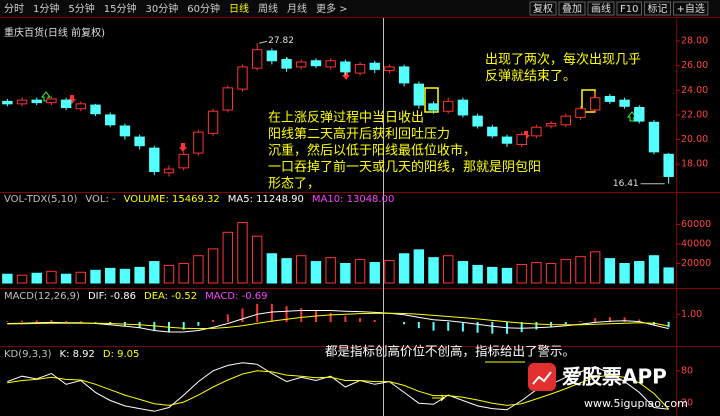 This screenshot has height=416, width=720. Describe the element at coordinates (266, 199) in the screenshot. I see `indicator-header: MA5: 11248.90` at that location.